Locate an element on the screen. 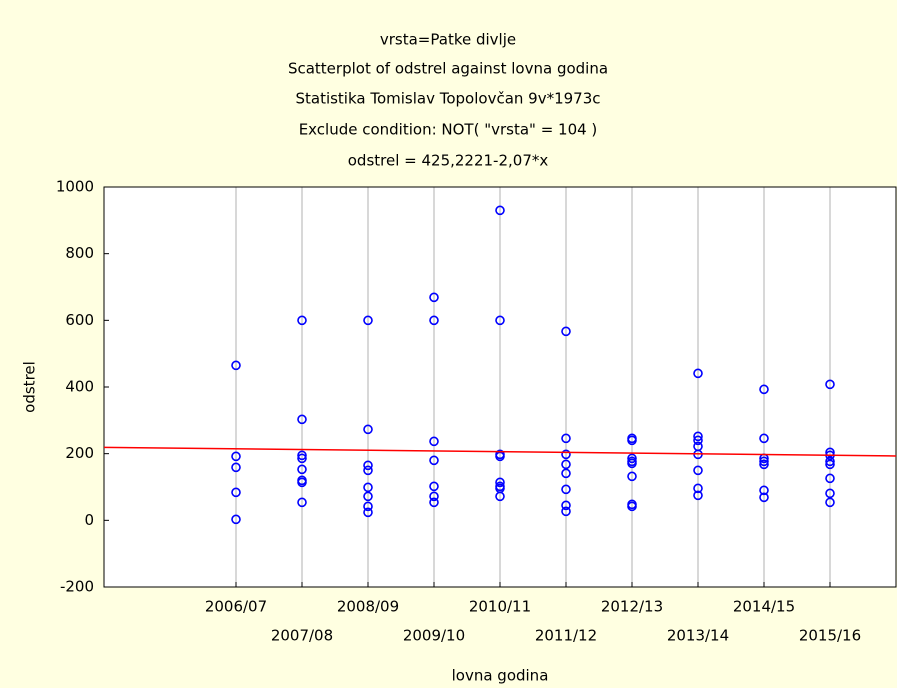 This screenshot has width=897, height=688. x-tick-label: 2011/12 is located at coordinates (566, 636).